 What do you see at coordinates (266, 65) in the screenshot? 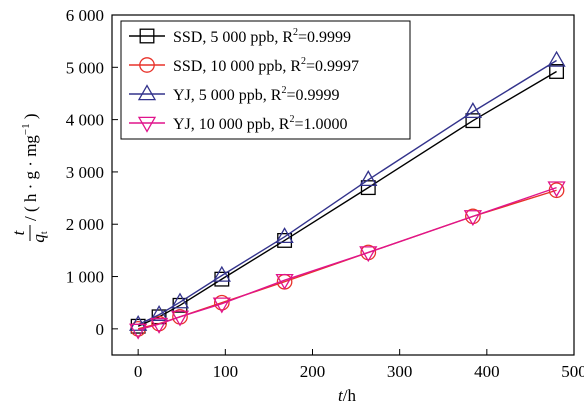
I see `legend-label: SSD, 10 000 ppb, R2=0.9997` at bounding box center [266, 65].